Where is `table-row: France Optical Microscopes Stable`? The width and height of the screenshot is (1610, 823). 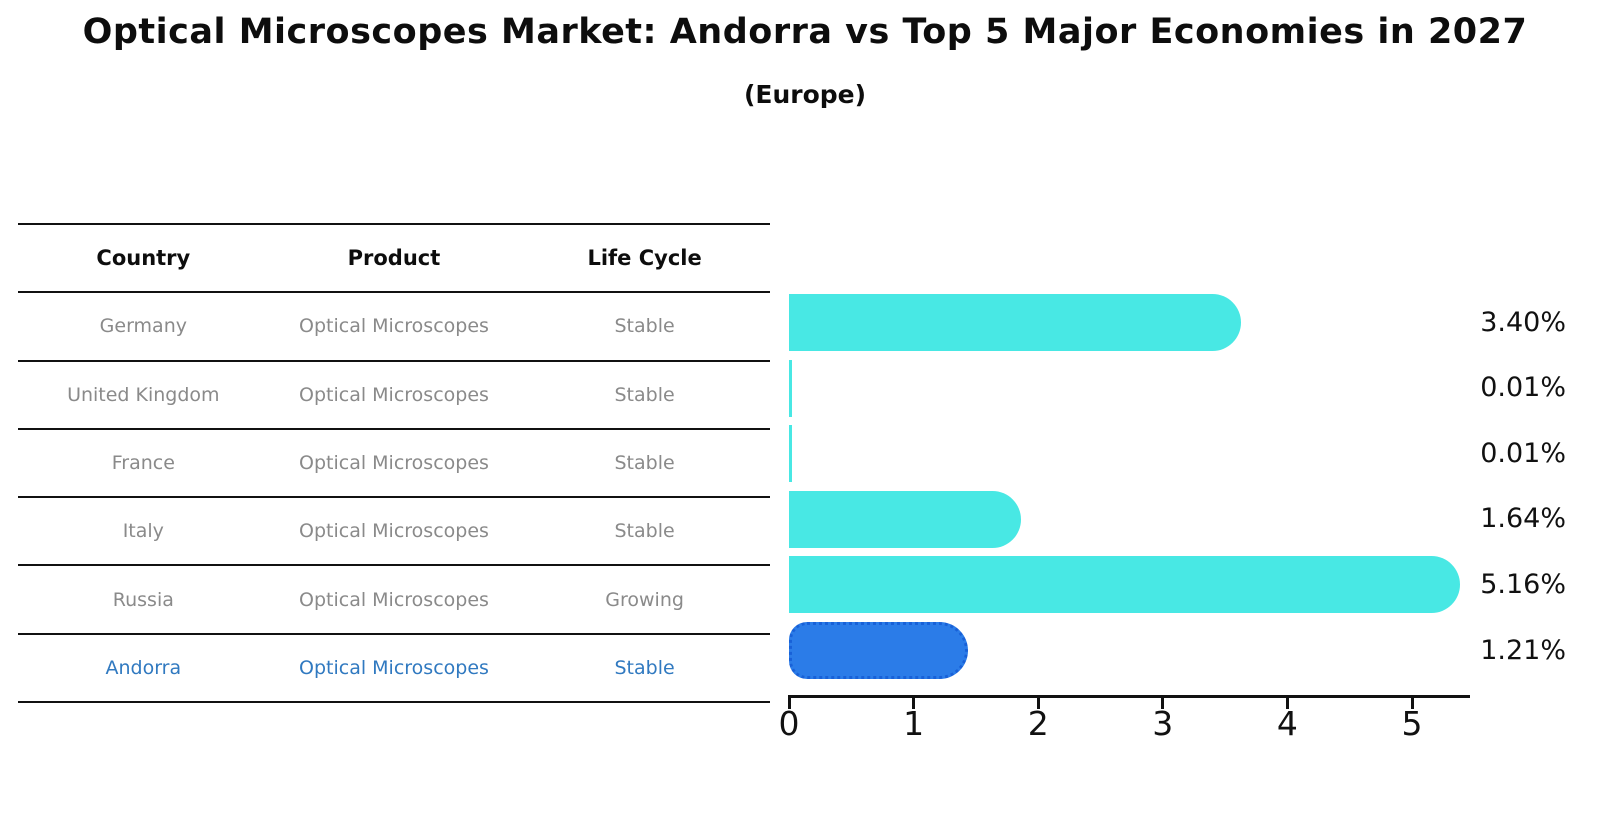 table-row: France Optical Microscopes Stable is located at coordinates (394, 461).